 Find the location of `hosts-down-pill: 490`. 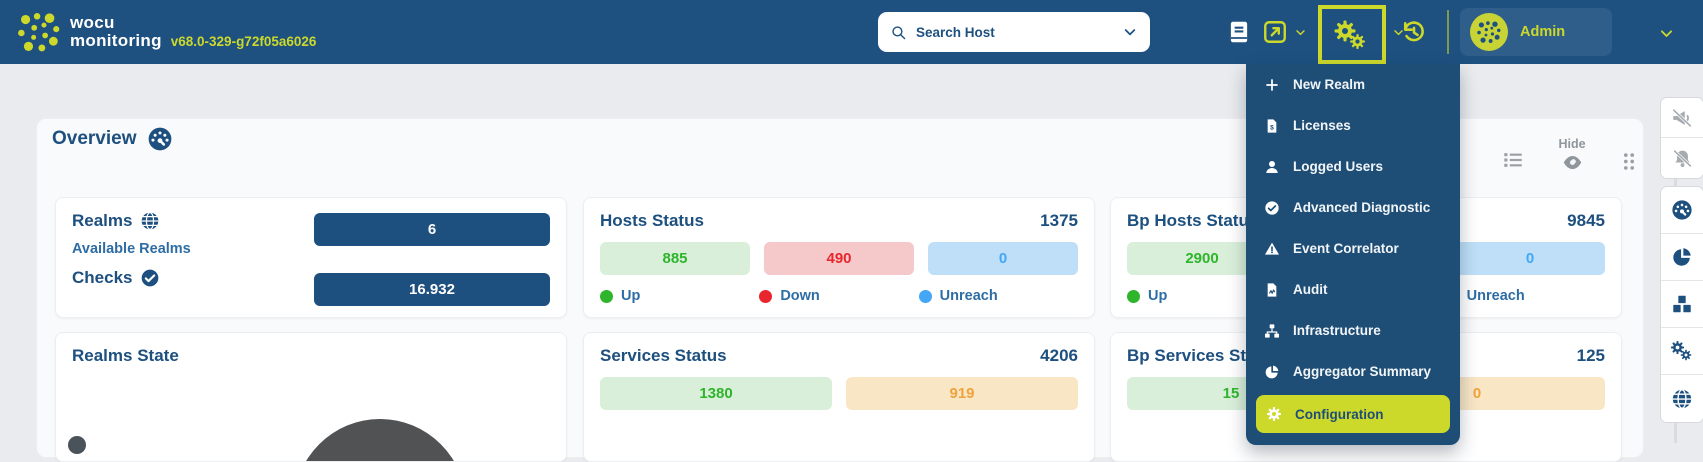

hosts-down-pill: 490 is located at coordinates (839, 258).